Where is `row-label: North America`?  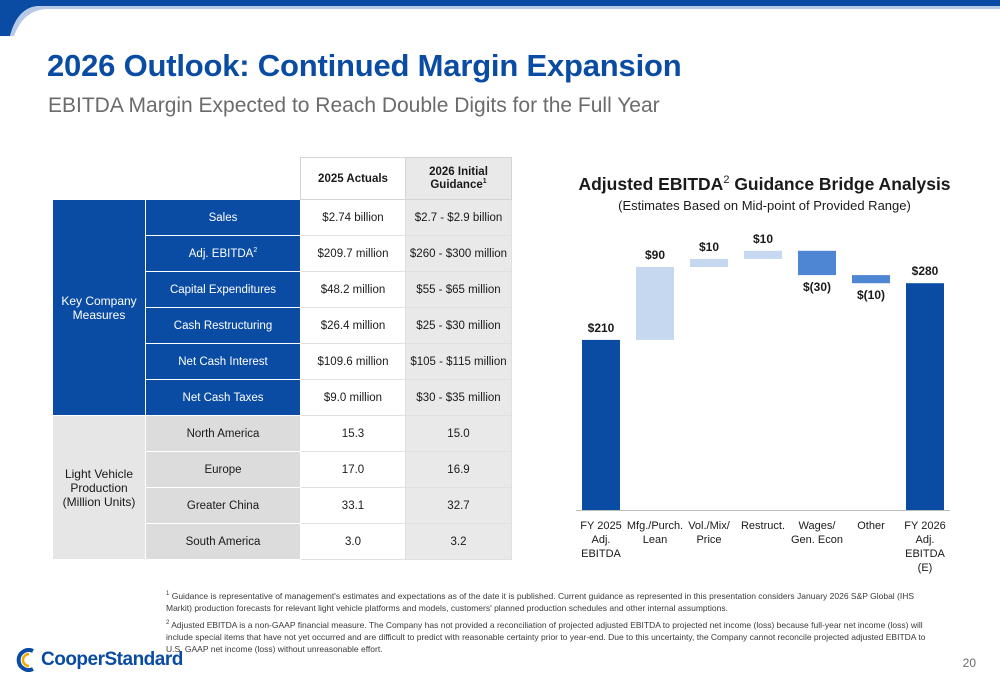 row-label: North America is located at coordinates (223, 433).